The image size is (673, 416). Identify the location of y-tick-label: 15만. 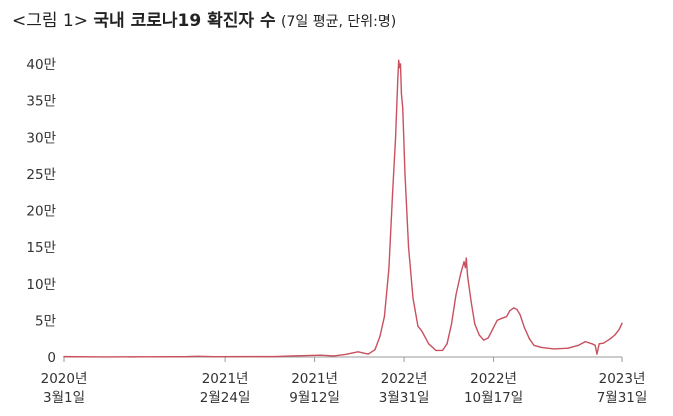
(41, 248).